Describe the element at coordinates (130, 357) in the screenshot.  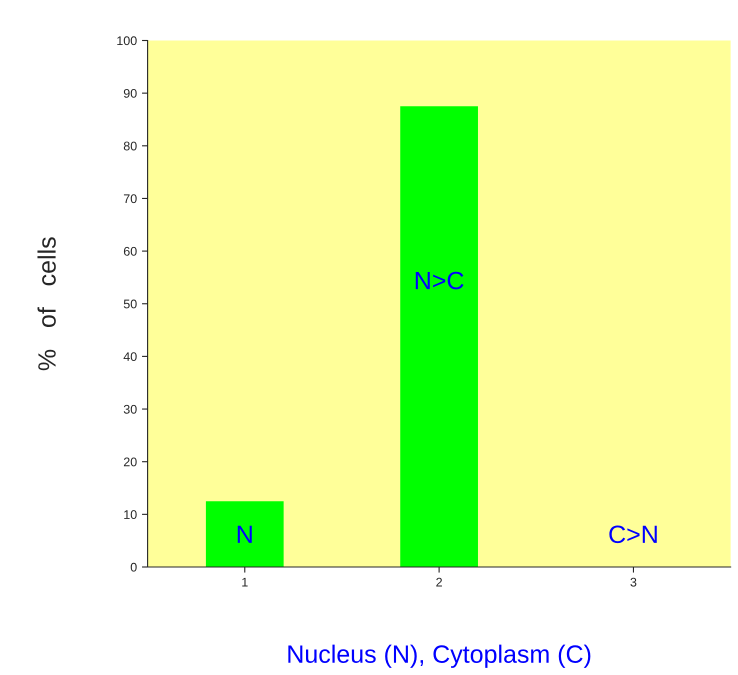
I see `y-tick-label: 40` at that location.